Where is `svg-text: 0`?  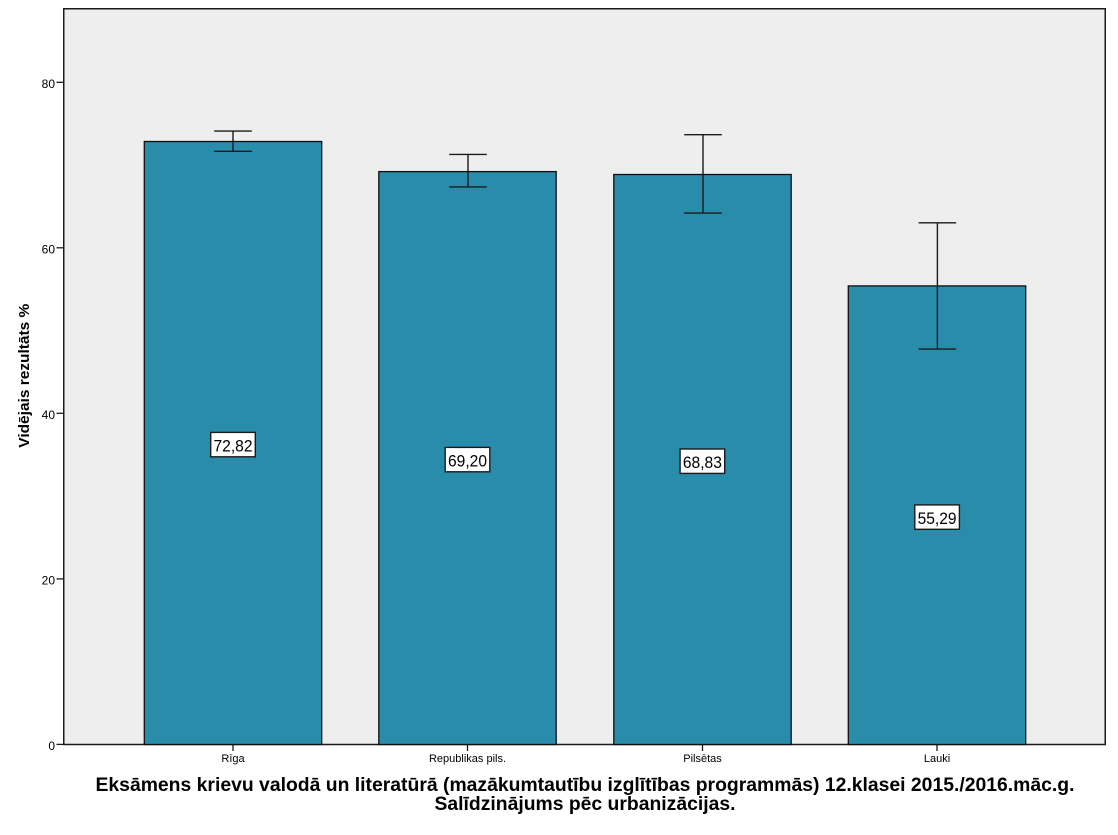
svg-text: 0 is located at coordinates (51, 746).